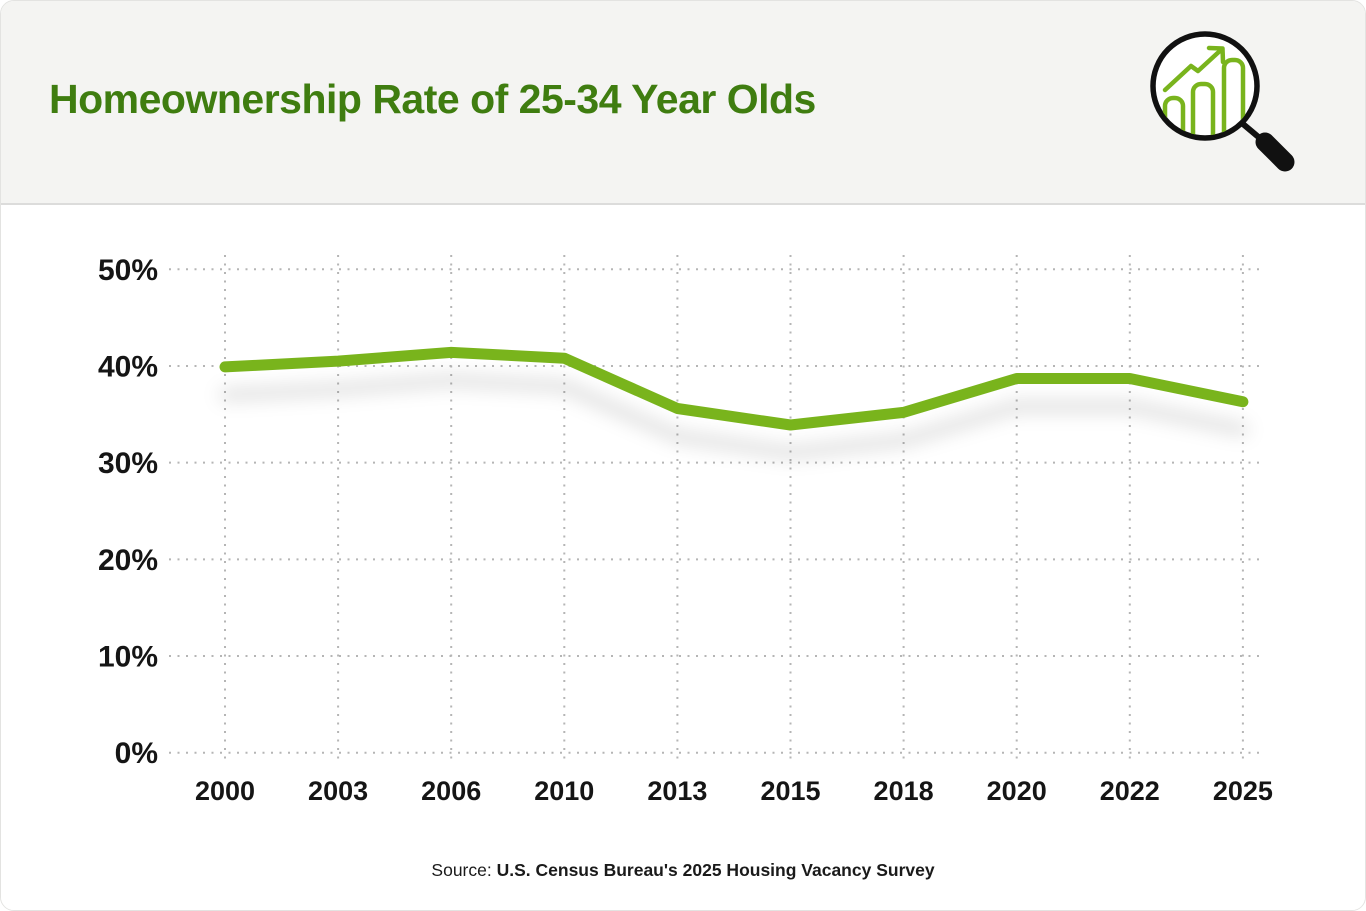 The width and height of the screenshot is (1366, 911). What do you see at coordinates (136, 753) in the screenshot?
I see `y-tick-label: 0%` at bounding box center [136, 753].